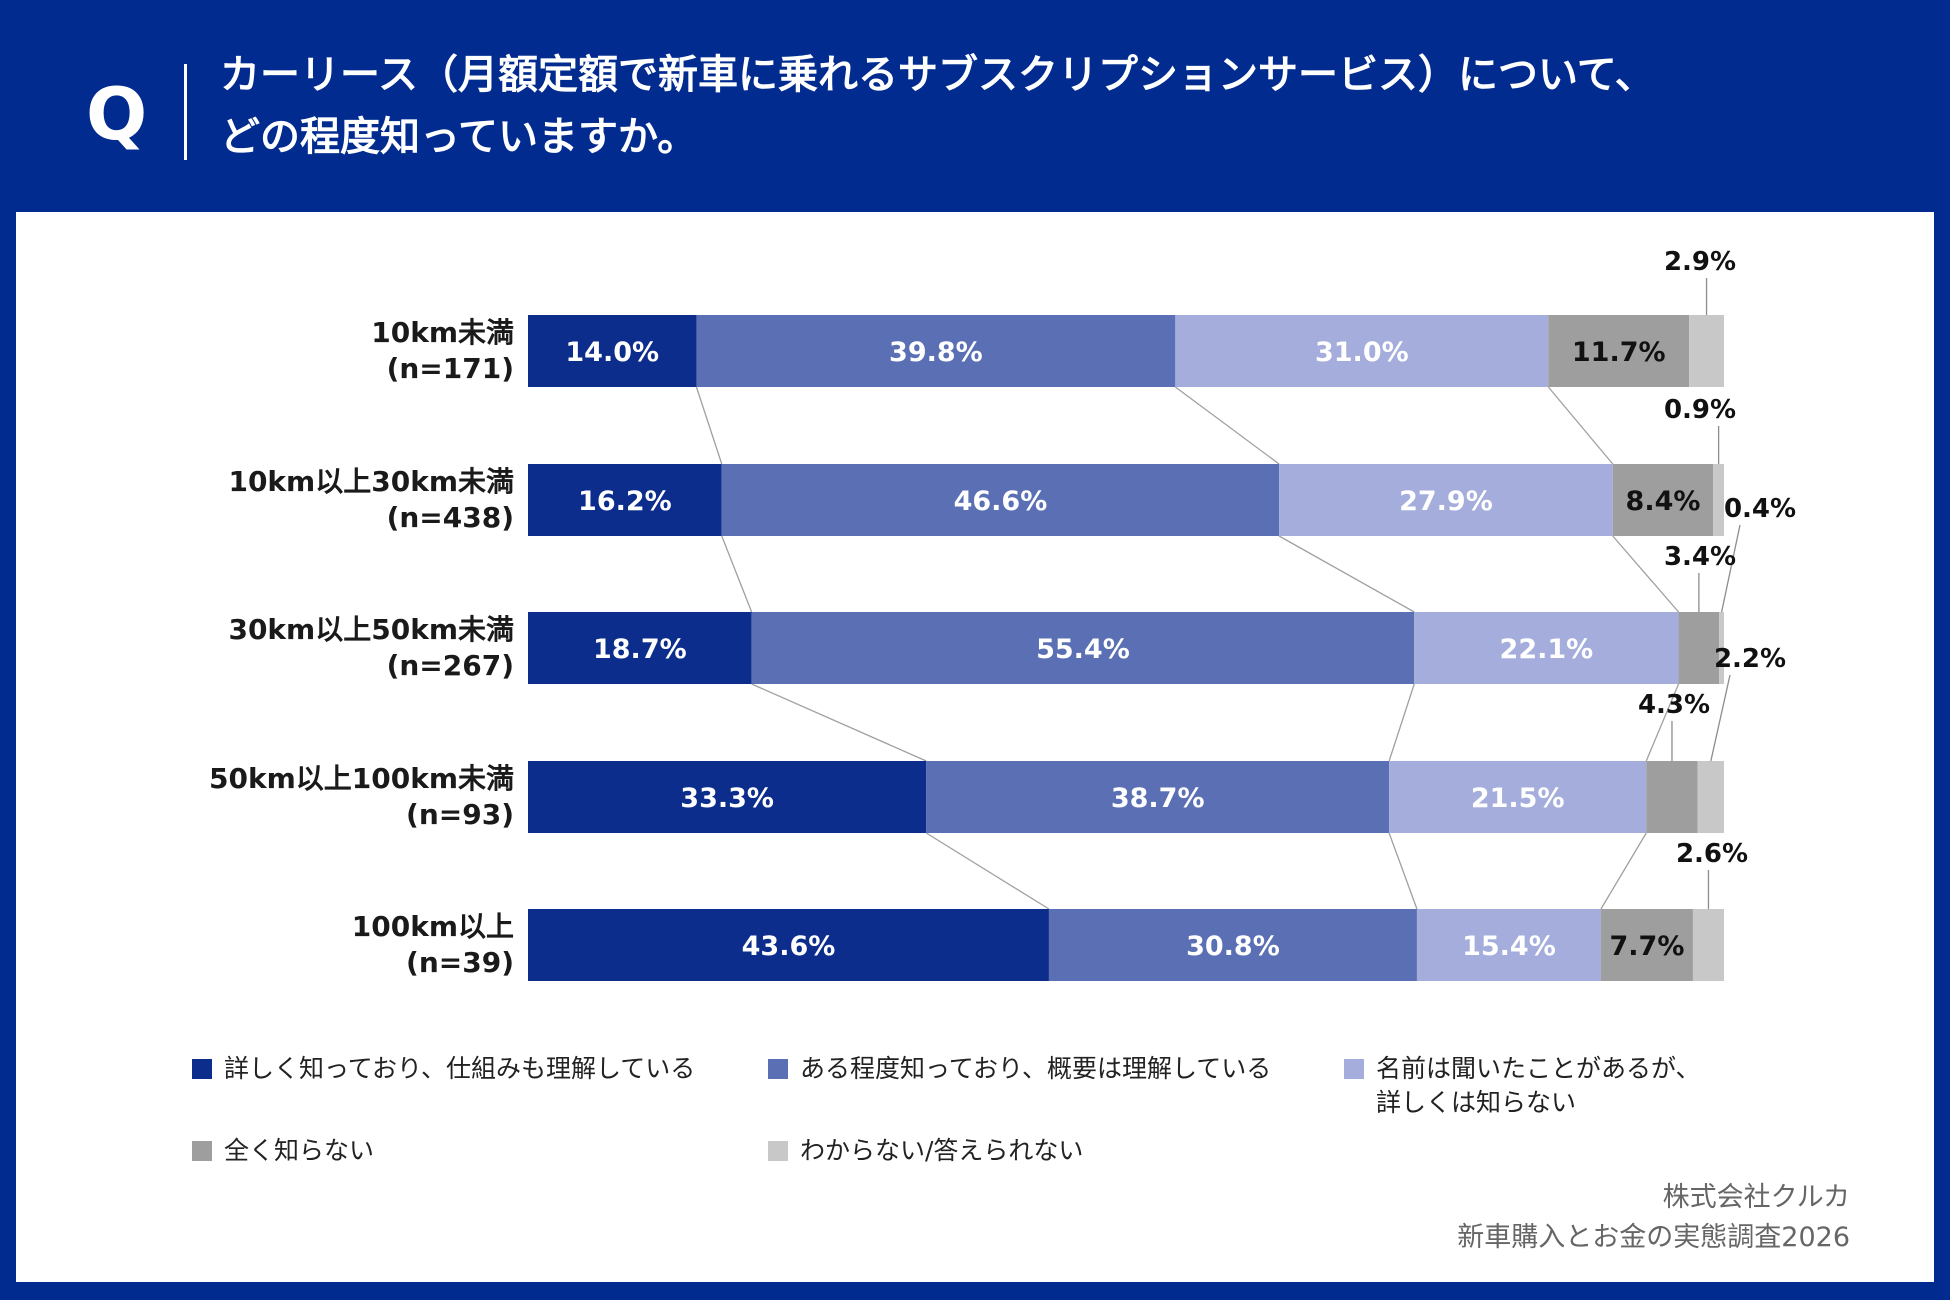 The image size is (1950, 1300). What do you see at coordinates (450, 368) in the screenshot?
I see `category-n: (n=171)` at bounding box center [450, 368].